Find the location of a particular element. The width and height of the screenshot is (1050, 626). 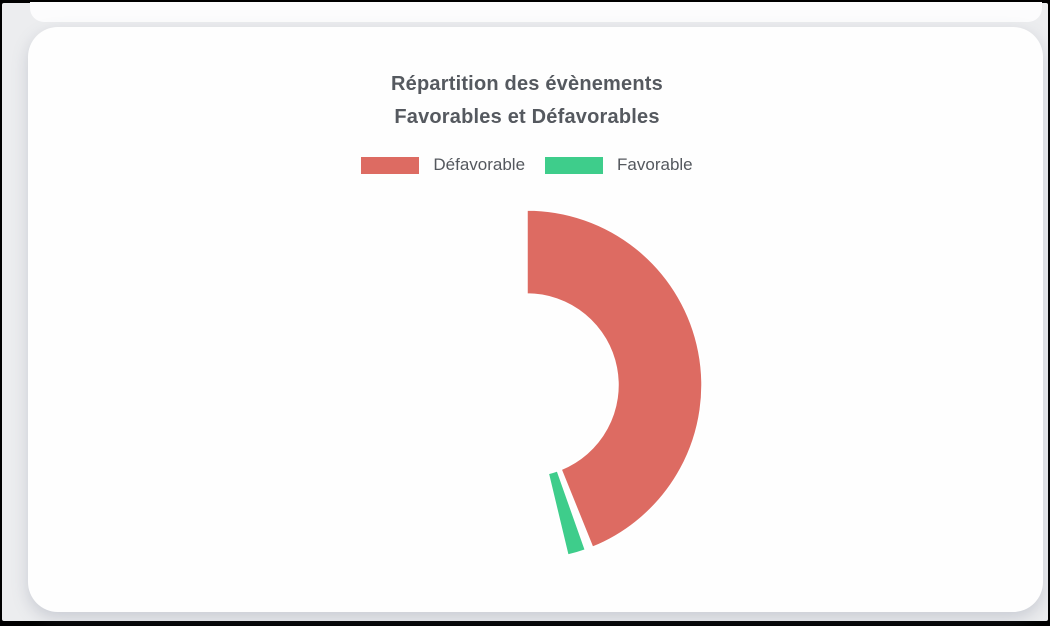

legend-item-defavorable: Défavorable is located at coordinates (443, 165).